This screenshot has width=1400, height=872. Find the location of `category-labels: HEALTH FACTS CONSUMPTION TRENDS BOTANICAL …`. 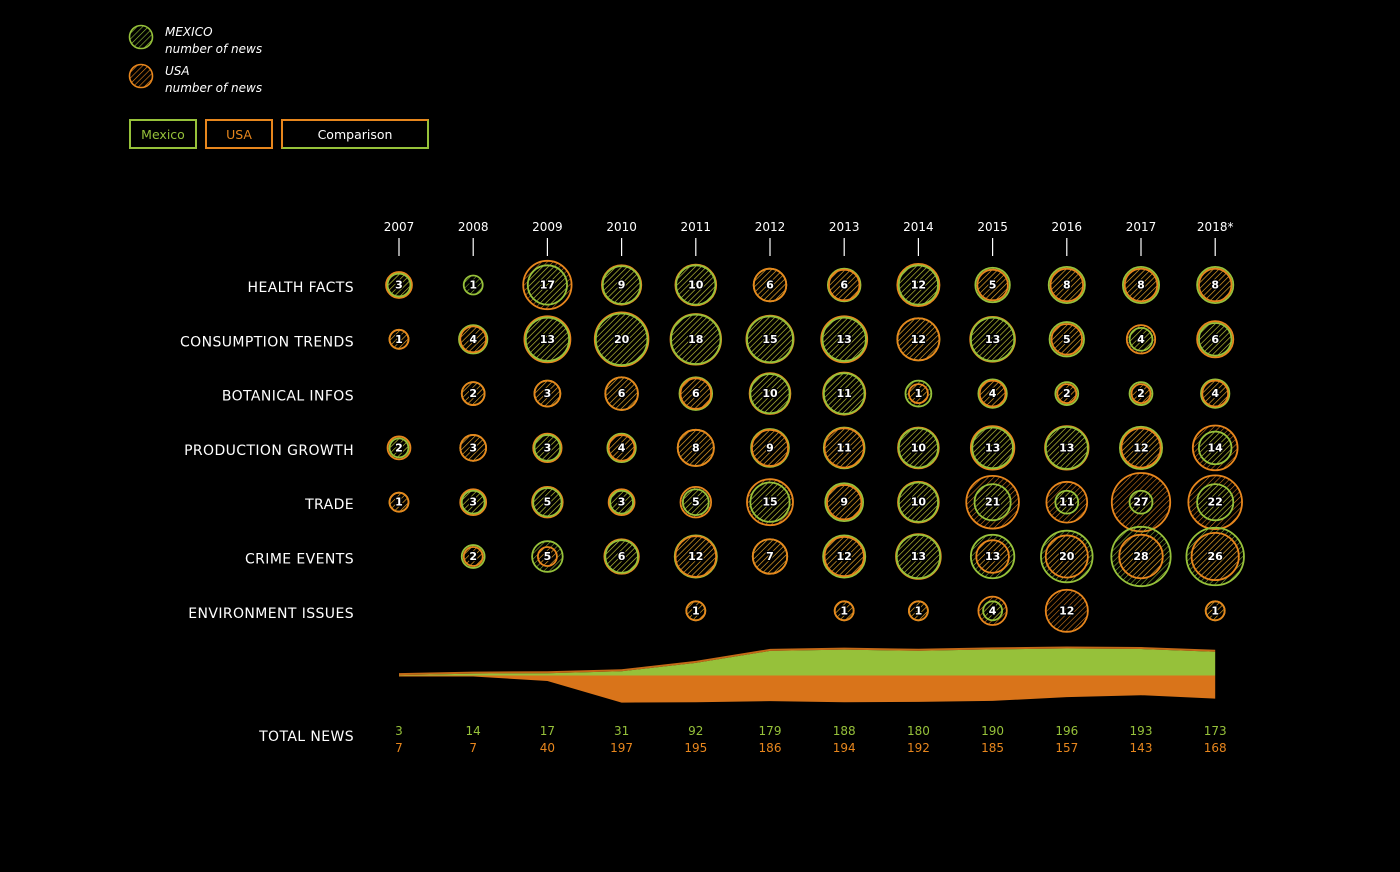

category-labels: HEALTH FACTS CONSUMPTION TRENDS BOTANICAL … is located at coordinates (267, 451).